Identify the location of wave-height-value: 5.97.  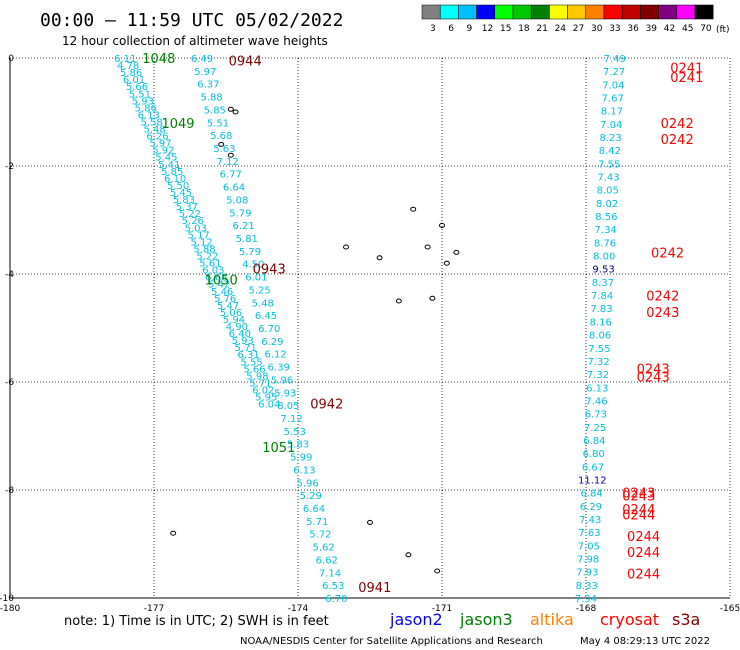
(205, 72).